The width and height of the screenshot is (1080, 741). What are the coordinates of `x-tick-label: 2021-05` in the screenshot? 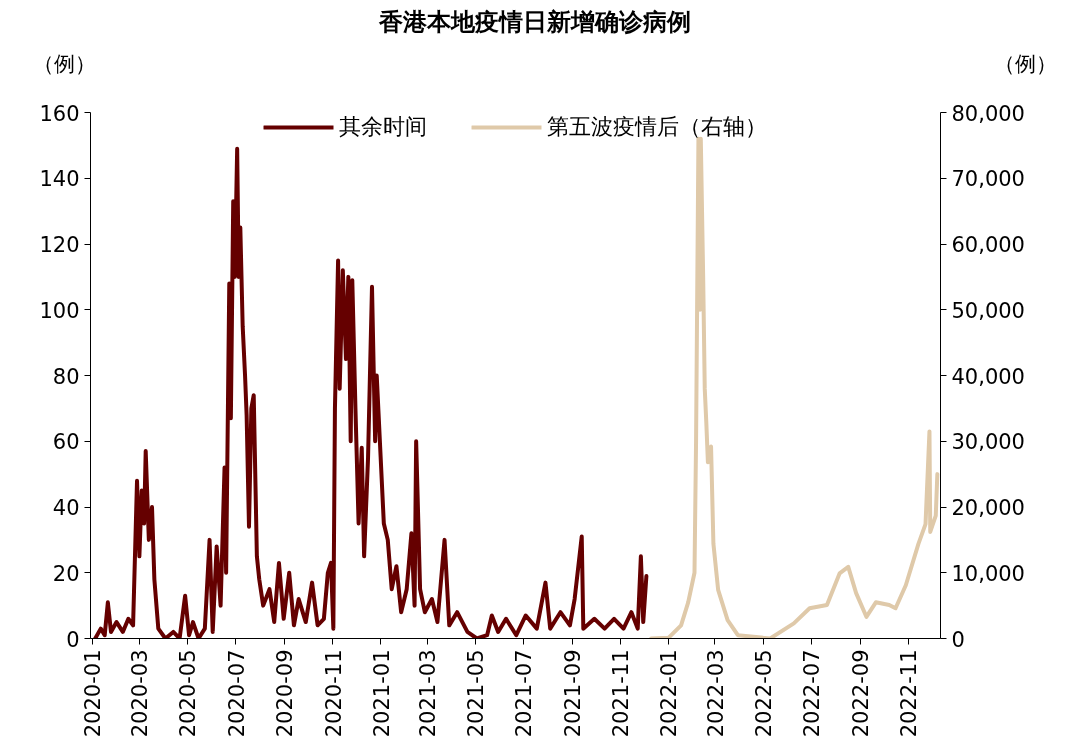 It's located at (476, 693).